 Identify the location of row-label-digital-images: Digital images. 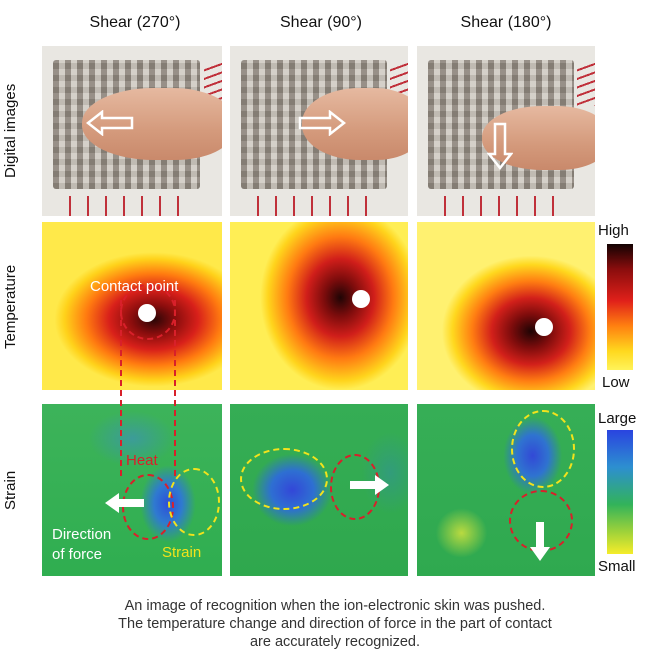
(10, 131).